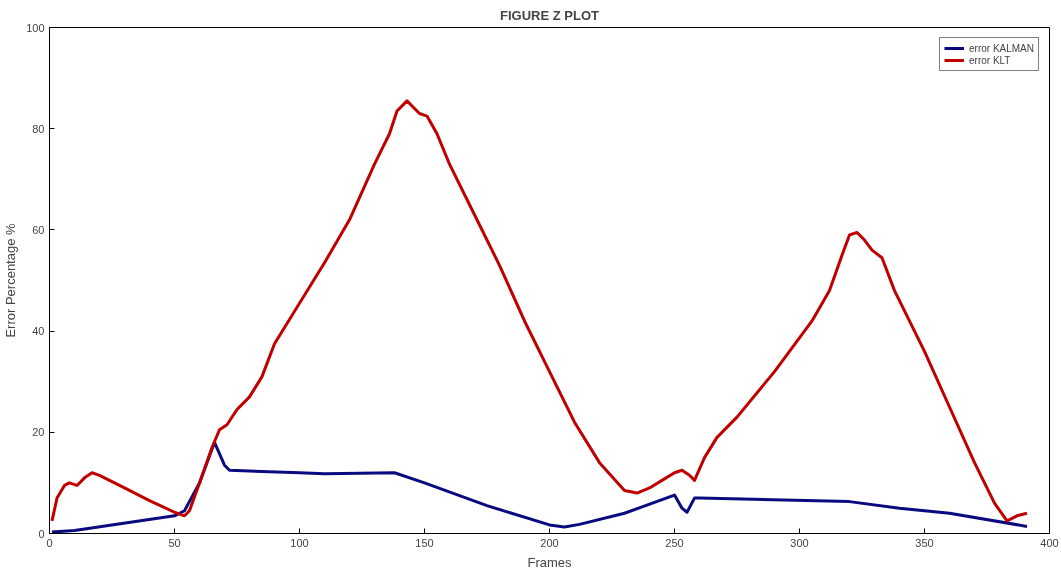 The height and width of the screenshot is (572, 1061). What do you see at coordinates (38, 229) in the screenshot?
I see `y-tick-label: 60` at bounding box center [38, 229].